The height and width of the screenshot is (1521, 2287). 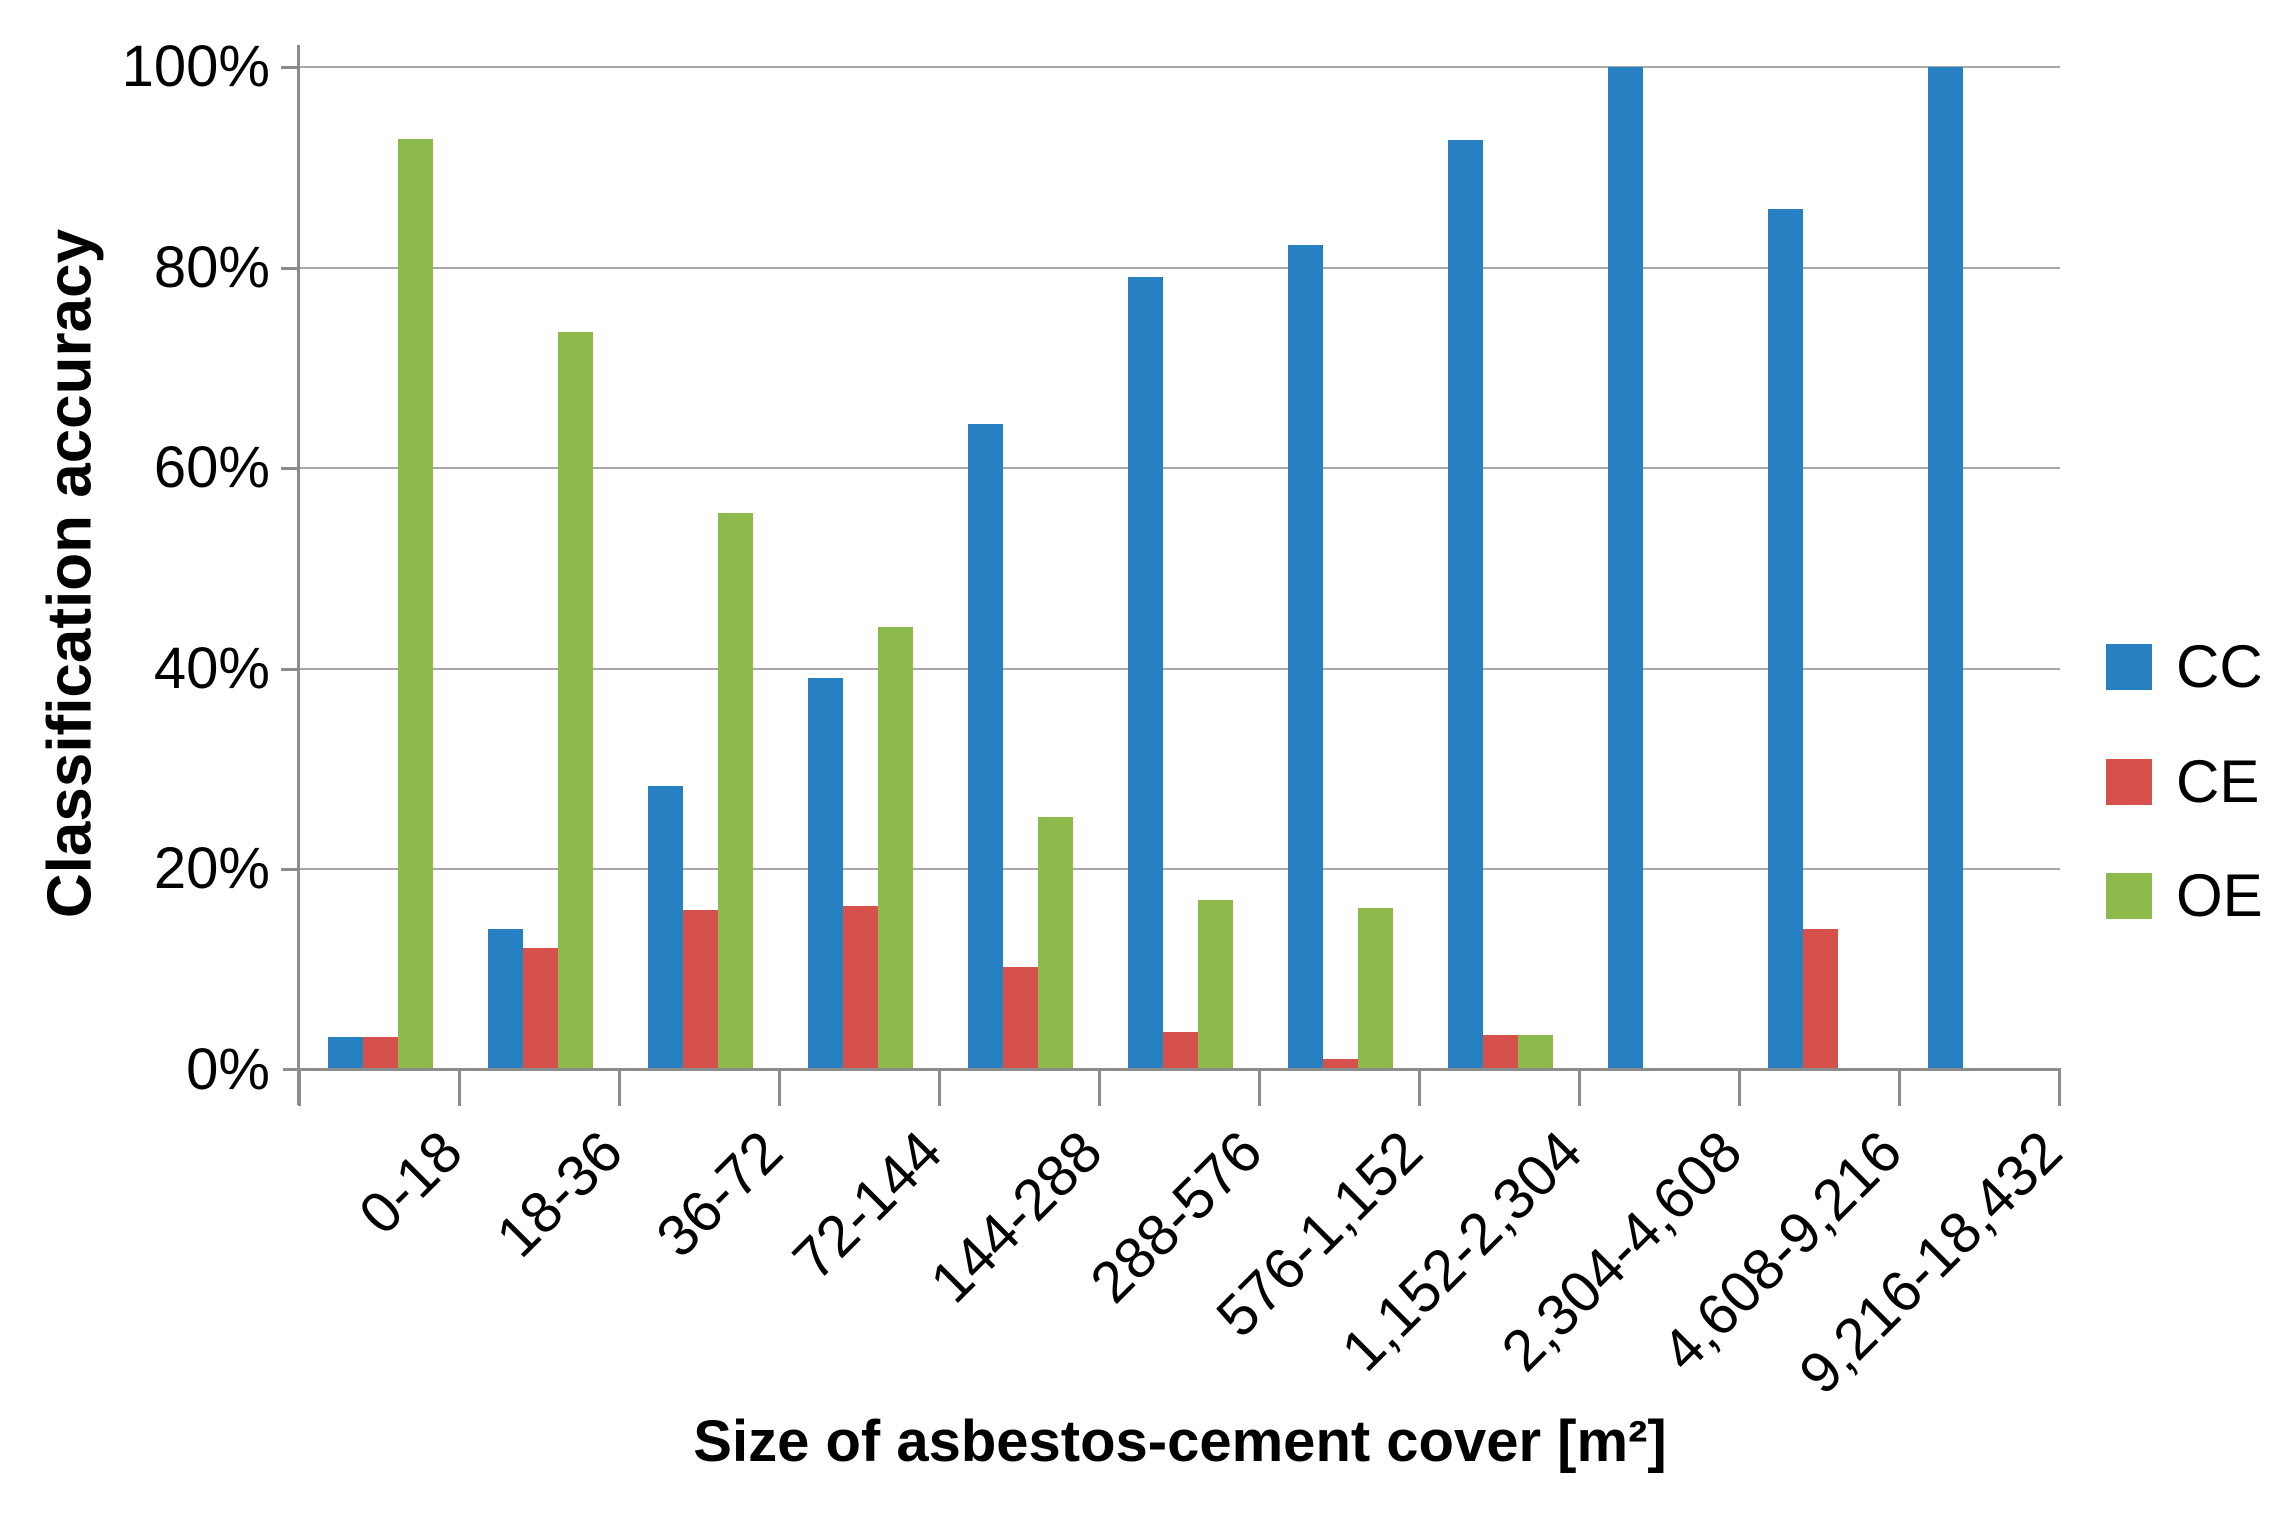 What do you see at coordinates (211, 668) in the screenshot?
I see `y-tick-label-40pct: 40%` at bounding box center [211, 668].